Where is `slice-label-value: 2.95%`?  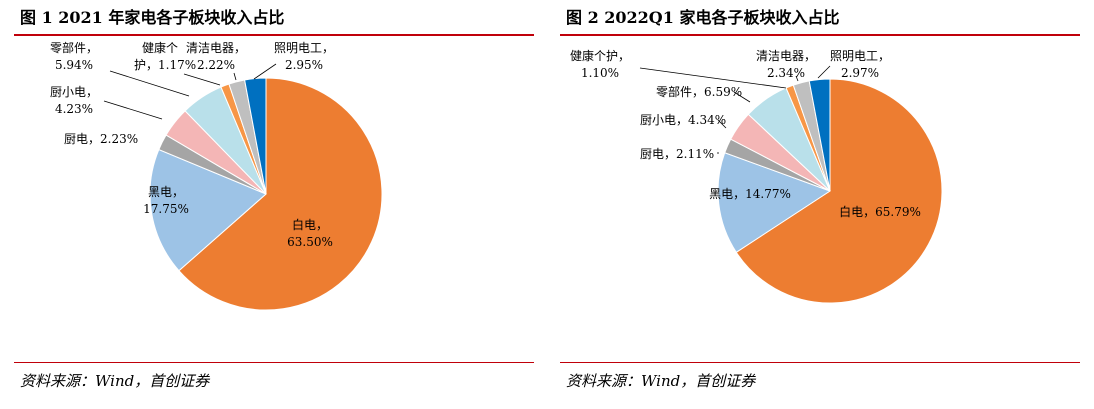
slice-label-value: 2.95% is located at coordinates (304, 65).